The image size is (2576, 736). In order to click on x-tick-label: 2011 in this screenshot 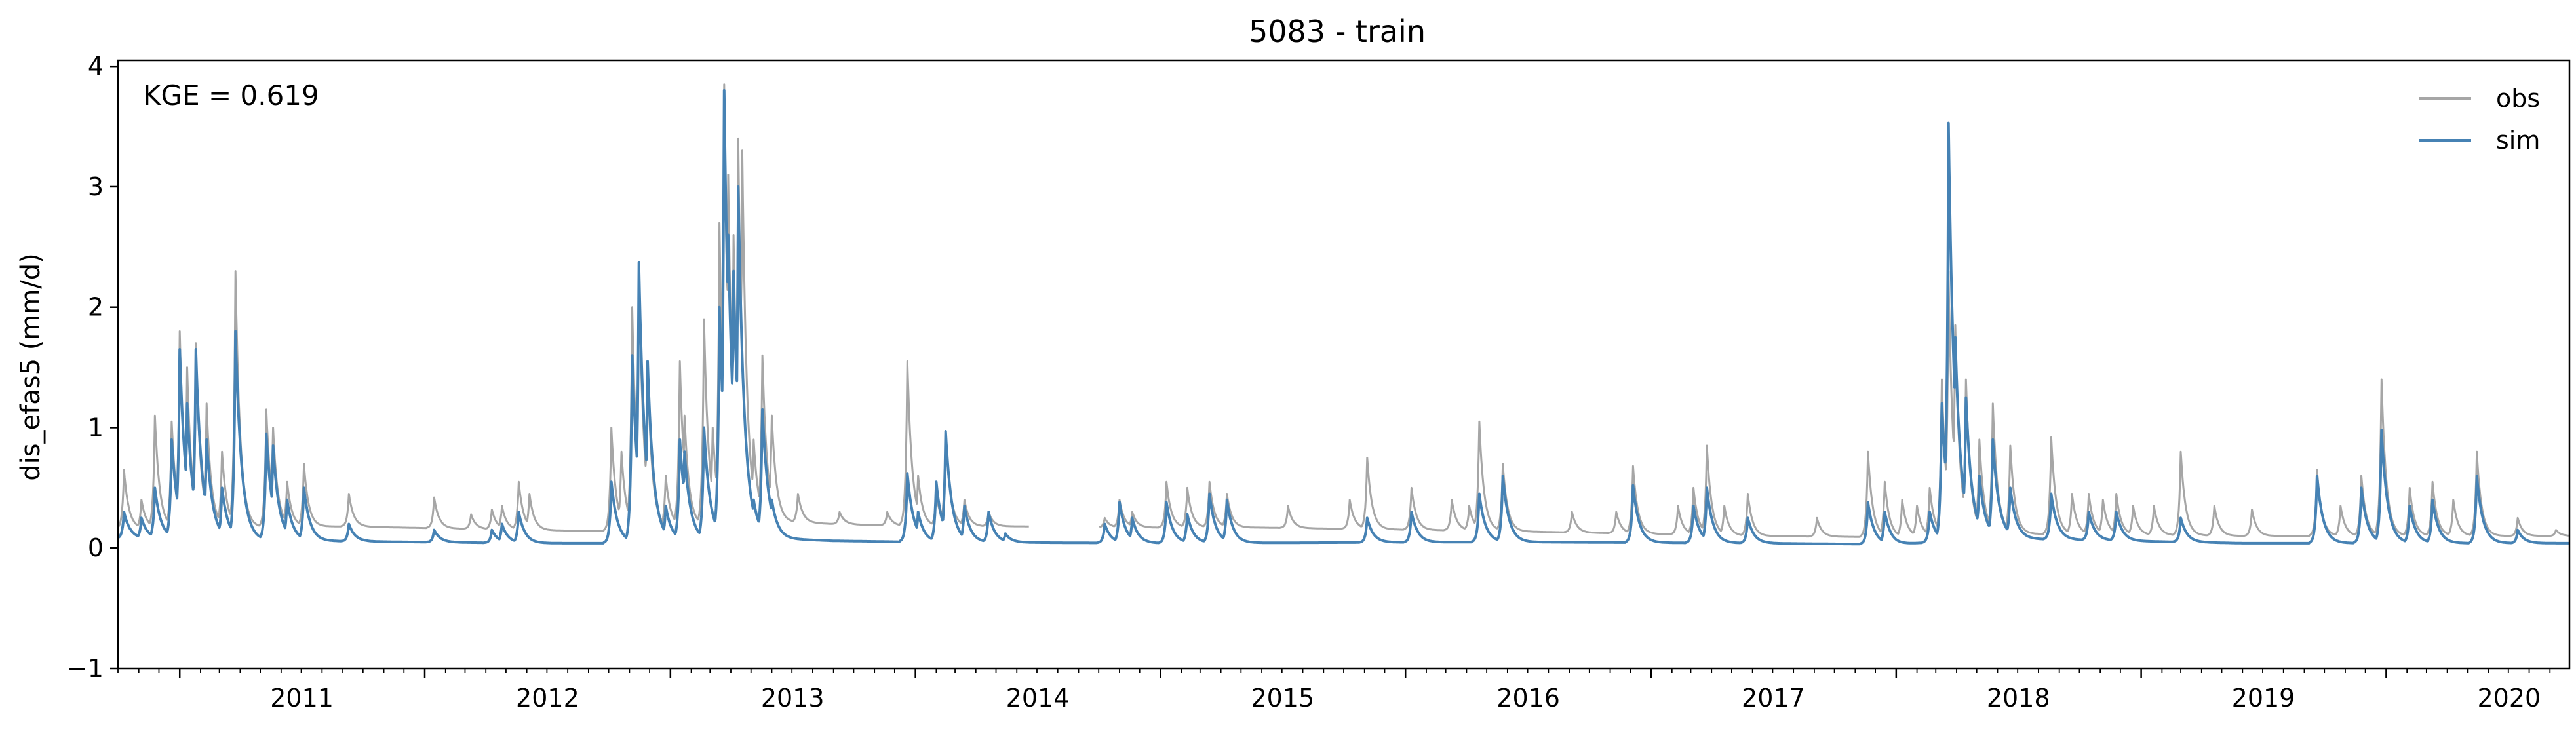, I will do `click(302, 698)`.